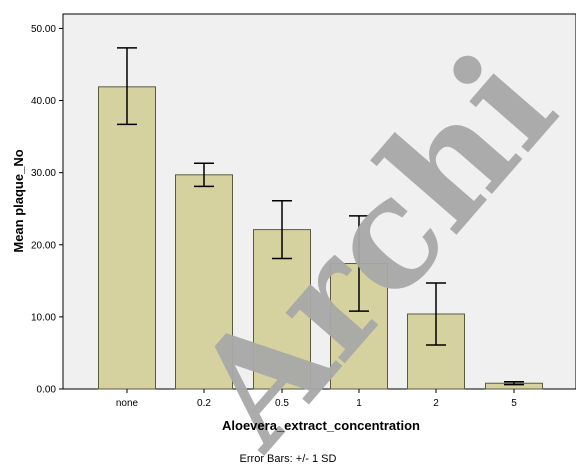 The height and width of the screenshot is (466, 576). Describe the element at coordinates (43, 317) in the screenshot. I see `y-tick-label-10: 10.00` at that location.